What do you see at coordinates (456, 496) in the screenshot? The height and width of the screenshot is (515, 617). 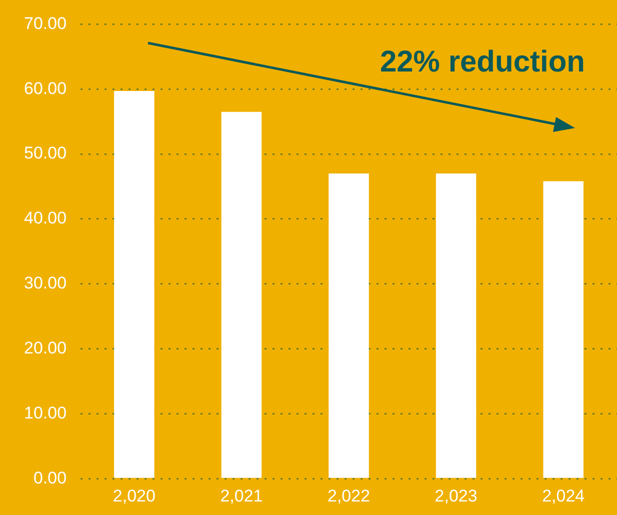 I see `x-tick-label: 2,023` at bounding box center [456, 496].